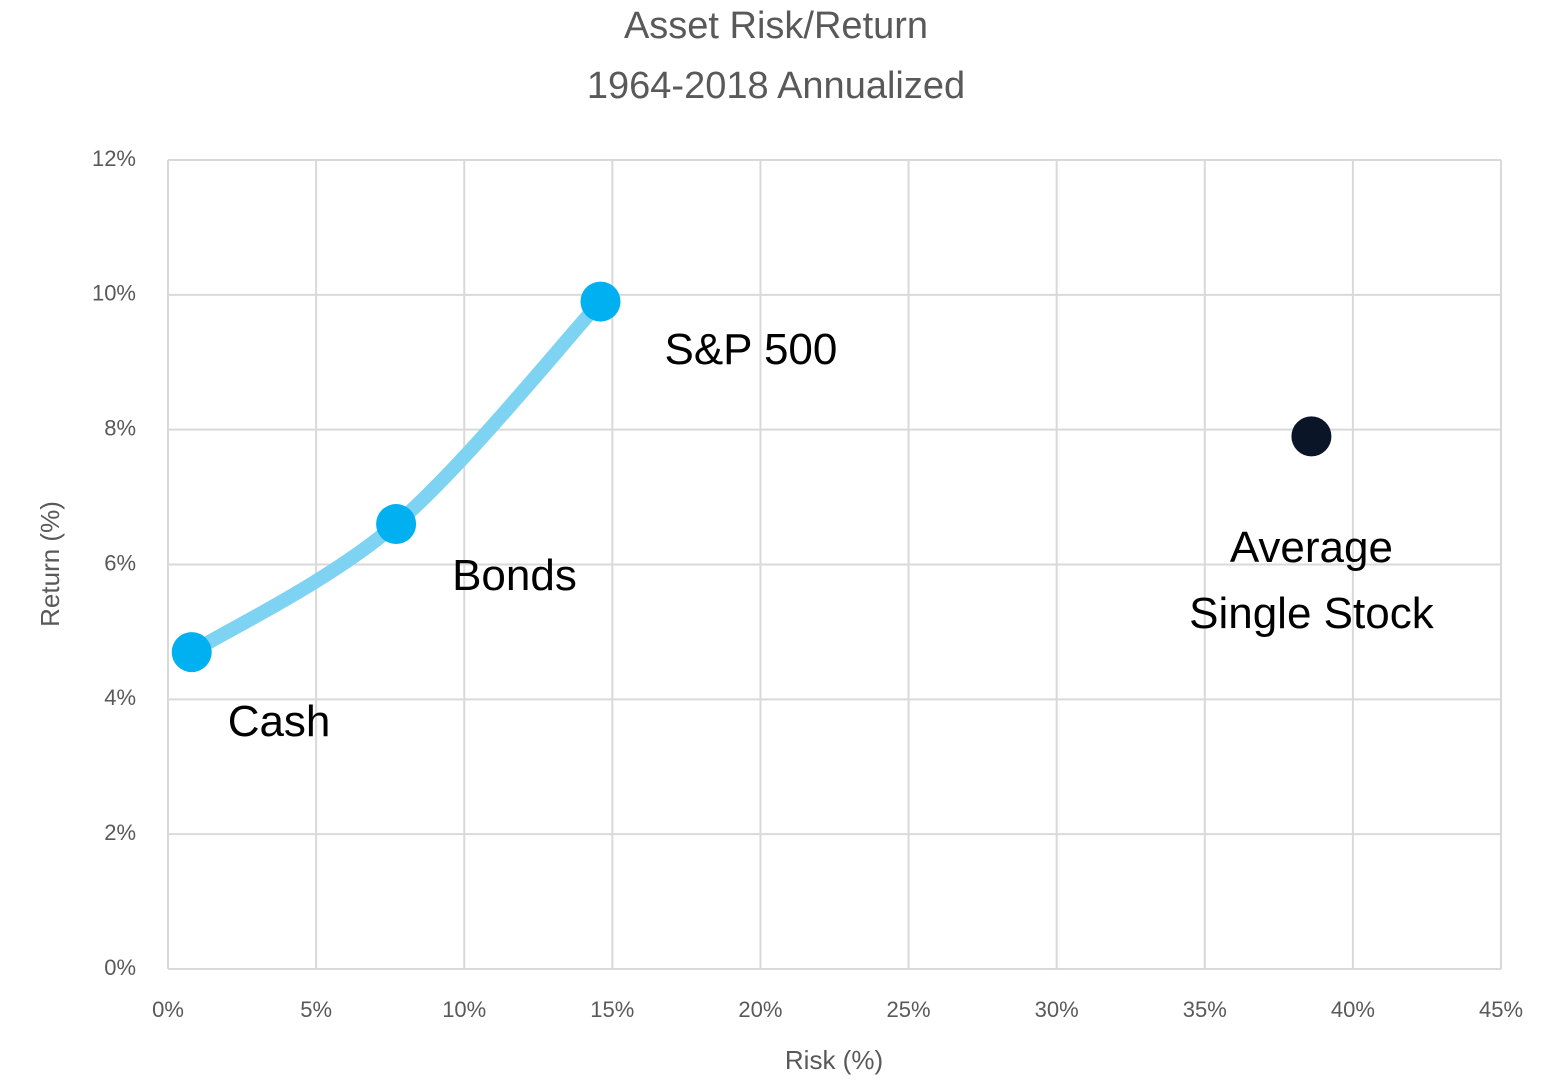  Describe the element at coordinates (464, 1009) in the screenshot. I see `x-tick-label: 10%` at that location.